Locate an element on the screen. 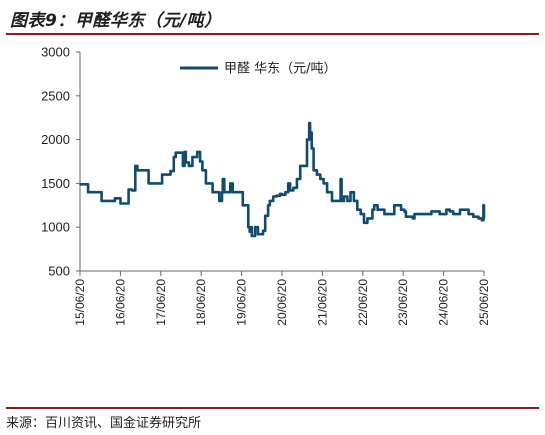 Image resolution: width=545 pixels, height=435 pixels. y-tick-label: 2000 is located at coordinates (55, 139).